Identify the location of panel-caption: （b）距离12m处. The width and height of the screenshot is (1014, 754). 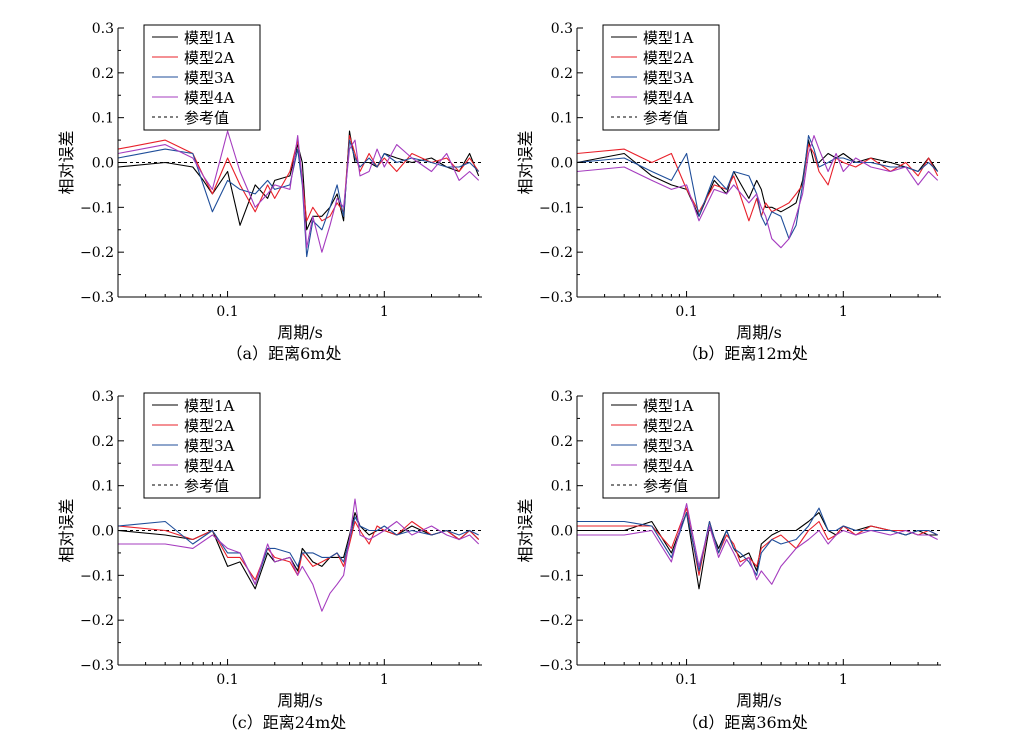
(745, 353).